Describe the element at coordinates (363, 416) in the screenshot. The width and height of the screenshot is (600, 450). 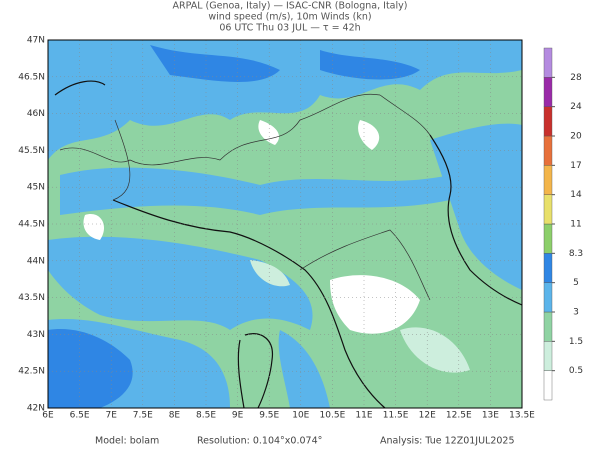
I see `lon-label: 11E` at that location.